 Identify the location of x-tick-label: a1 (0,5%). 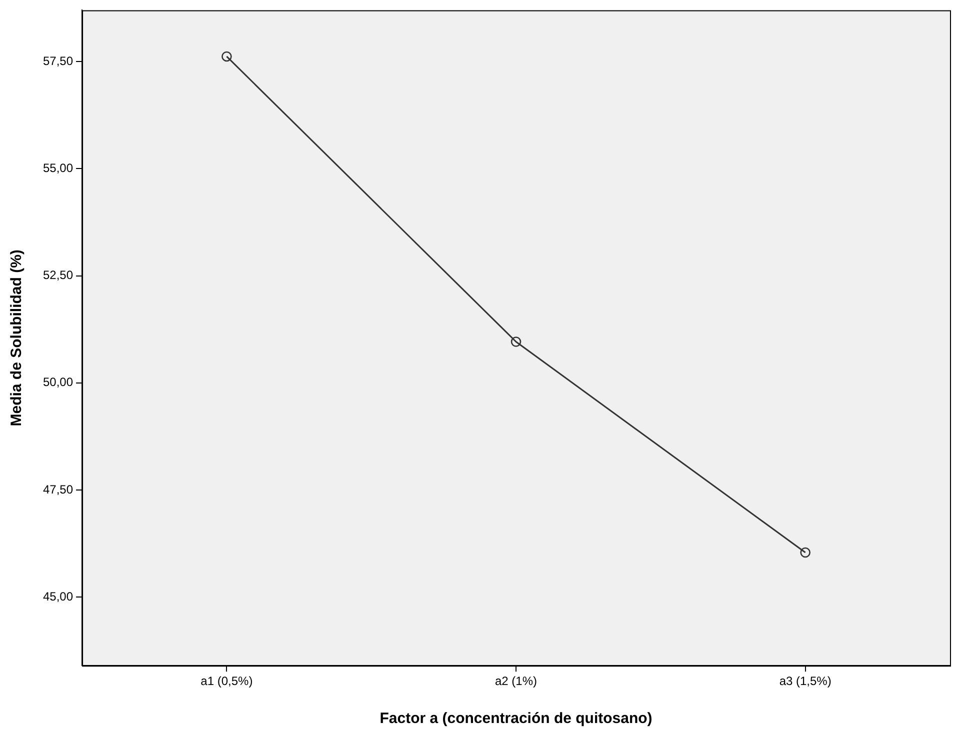
(226, 681).